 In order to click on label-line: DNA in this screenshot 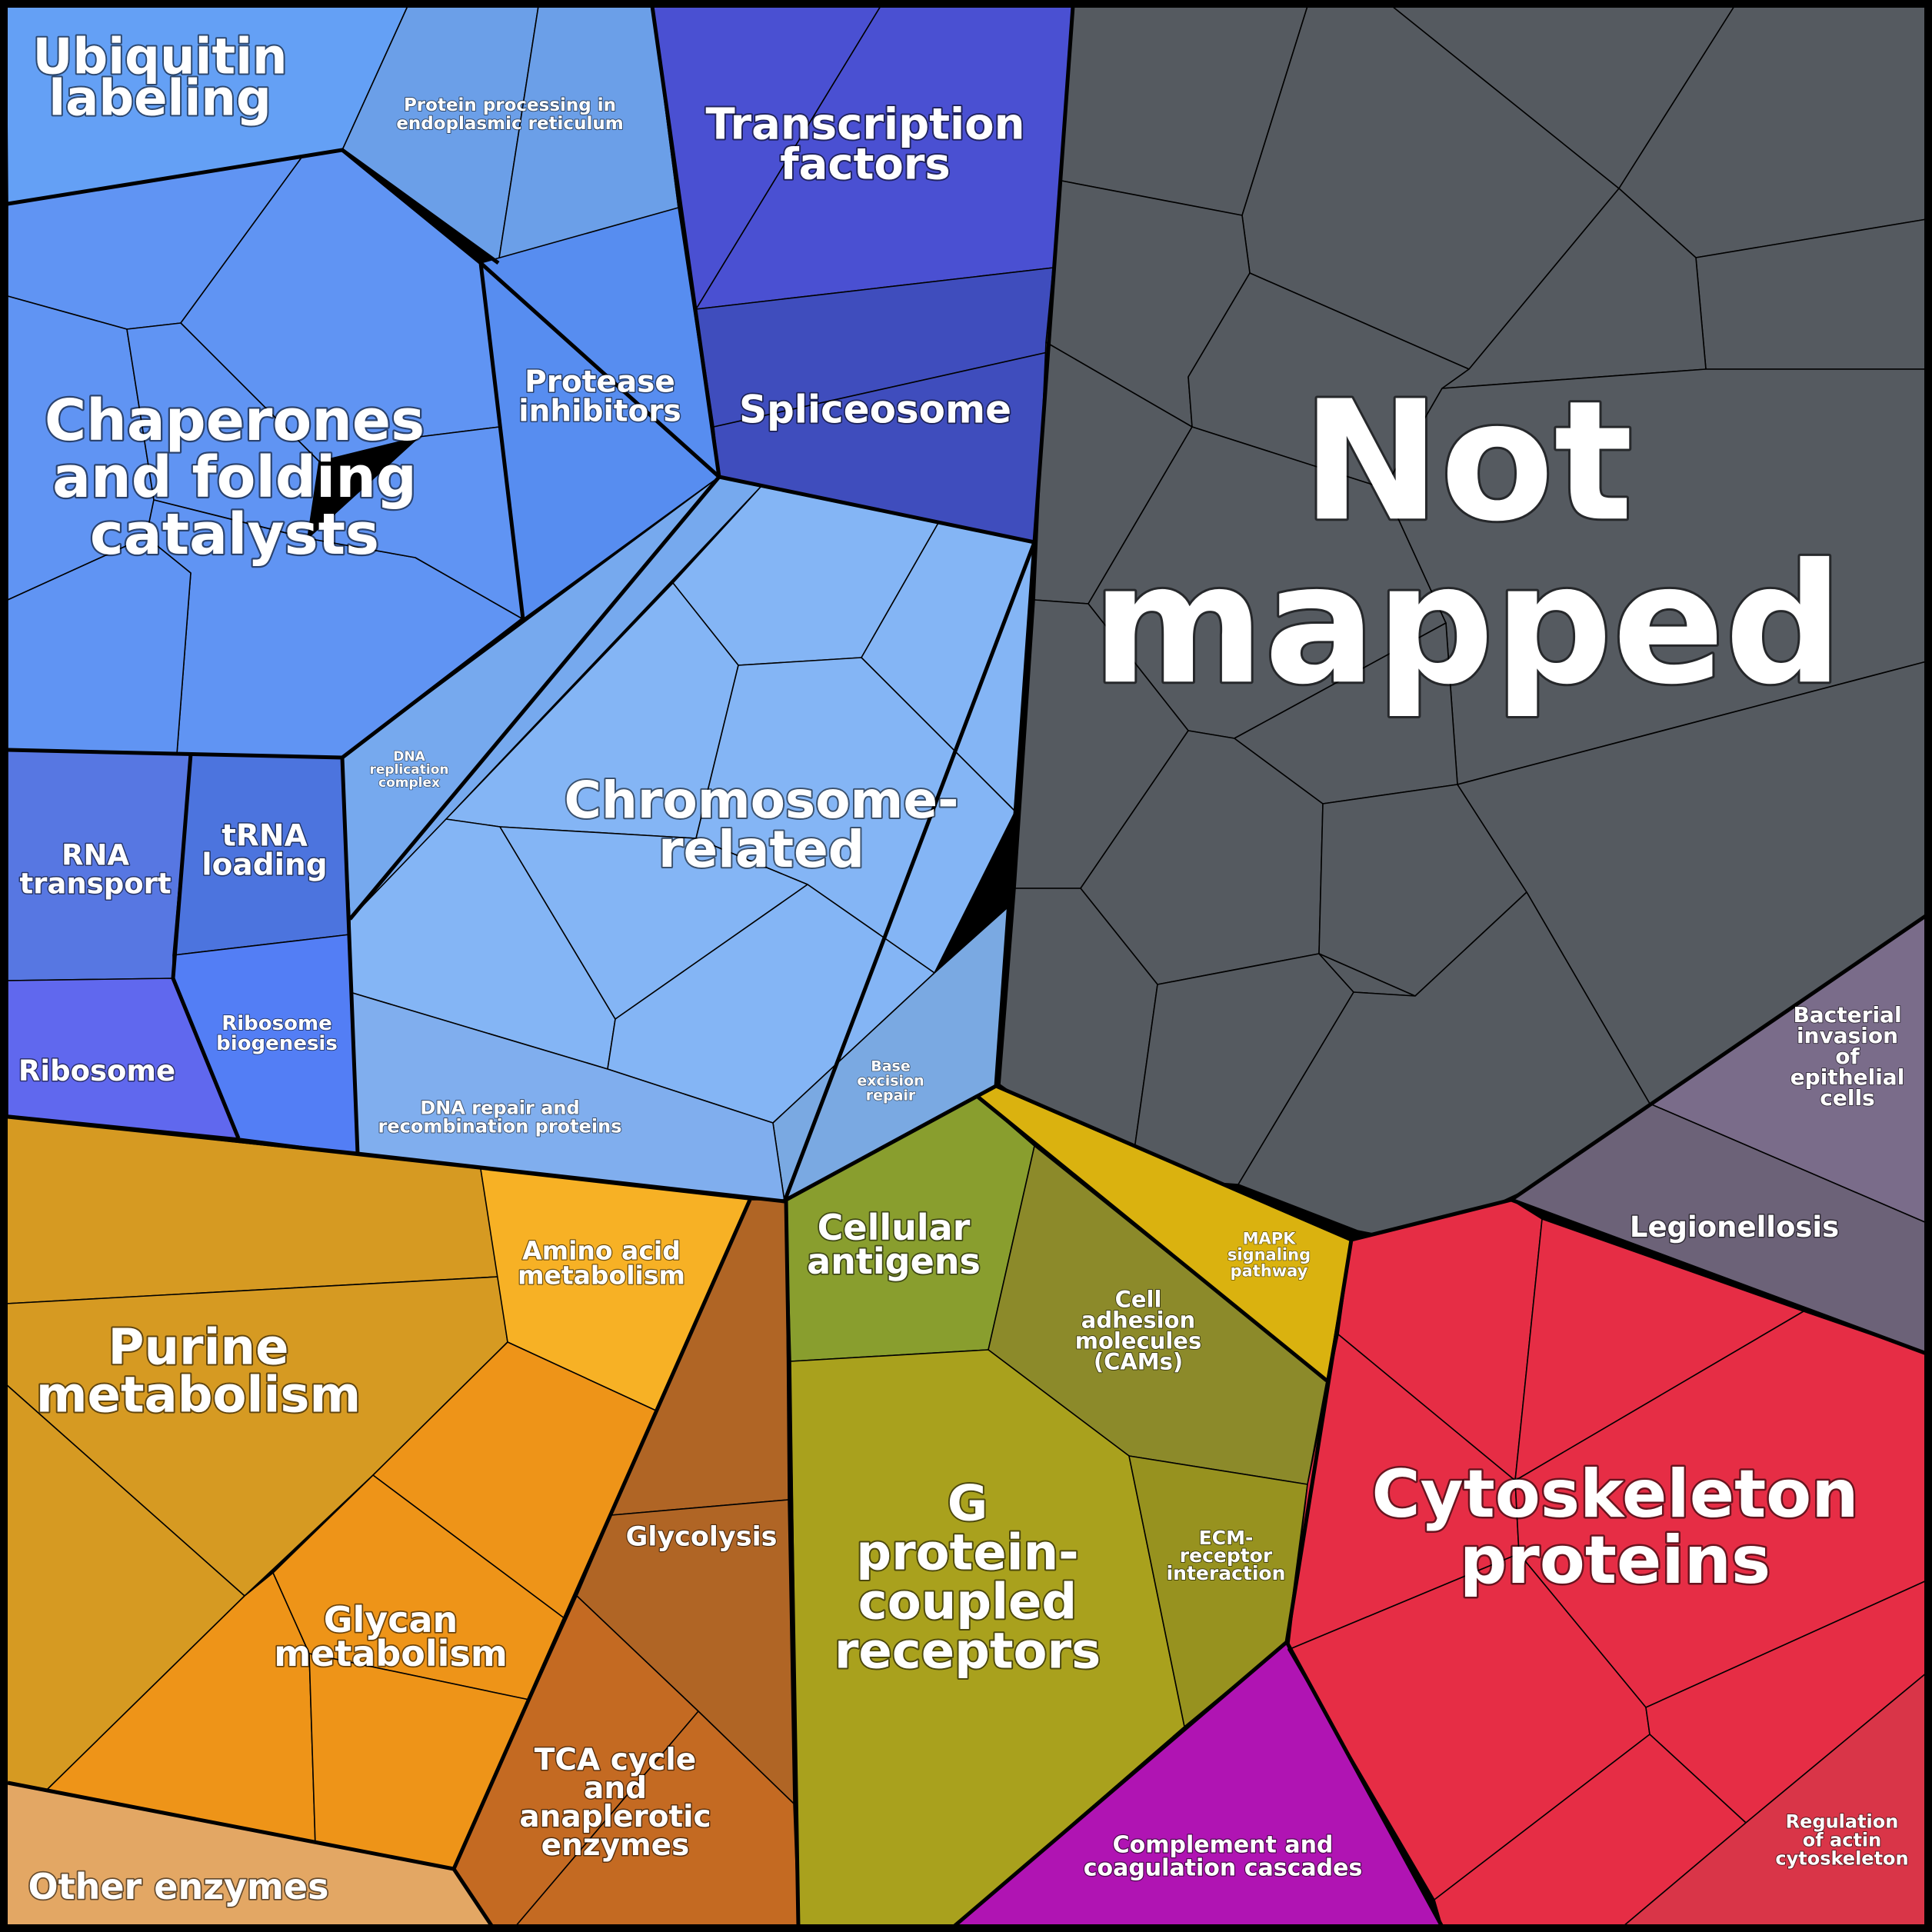, I will do `click(409, 756)`.